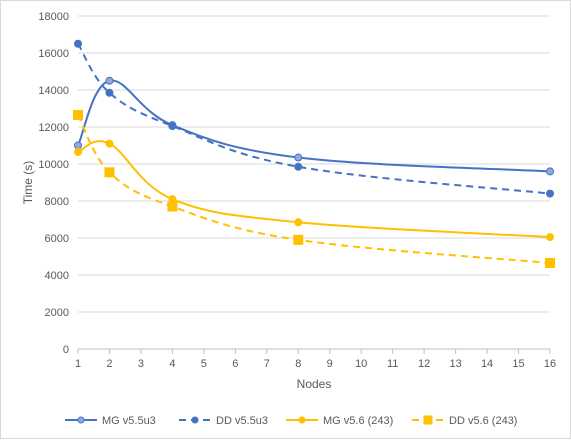 Image resolution: width=571 pixels, height=443 pixels. What do you see at coordinates (204, 364) in the screenshot?
I see `x-tick-label: 5` at bounding box center [204, 364].